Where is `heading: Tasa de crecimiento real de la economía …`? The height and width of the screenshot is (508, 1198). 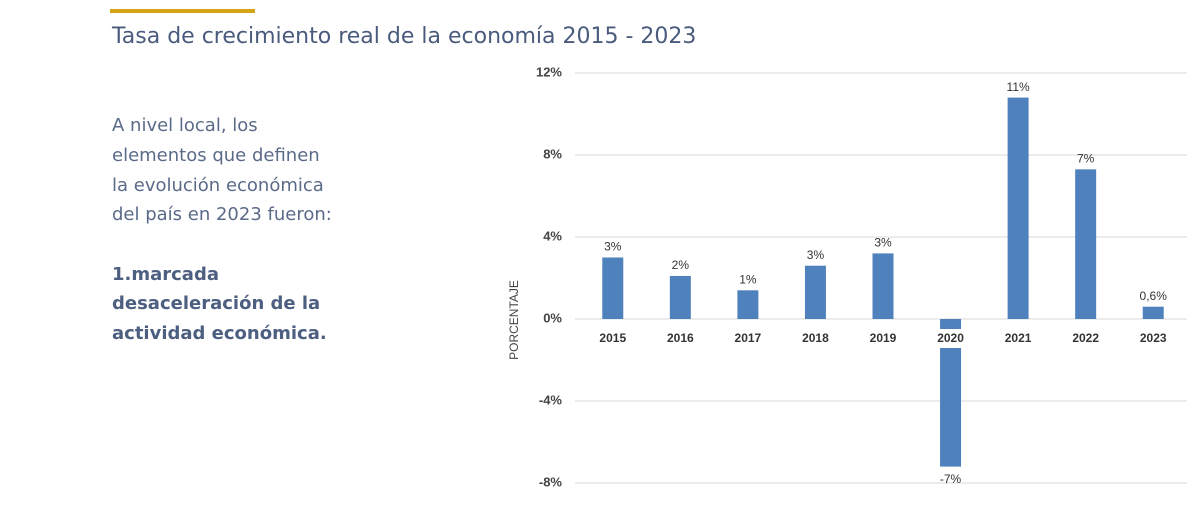 heading: Tasa de crecimiento real de la economía … is located at coordinates (403, 36).